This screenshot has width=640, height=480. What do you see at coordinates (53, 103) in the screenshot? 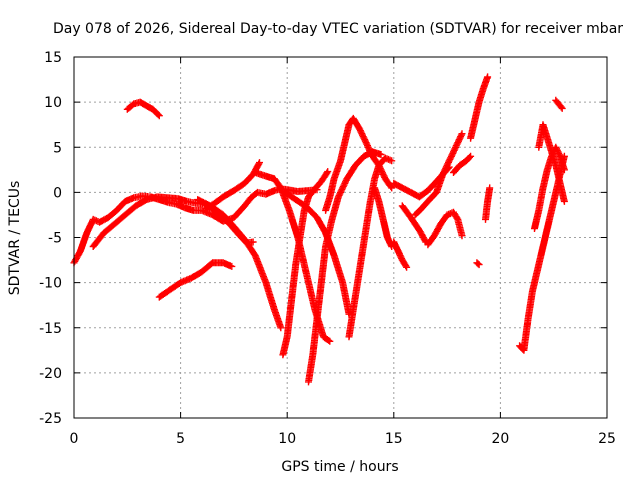
I see `y-tick-label: 10` at bounding box center [53, 103].